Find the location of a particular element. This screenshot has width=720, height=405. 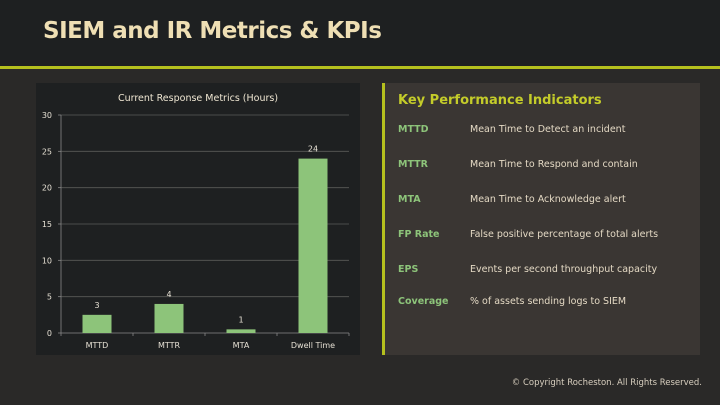

kpi-abbr: EPS is located at coordinates (408, 269).